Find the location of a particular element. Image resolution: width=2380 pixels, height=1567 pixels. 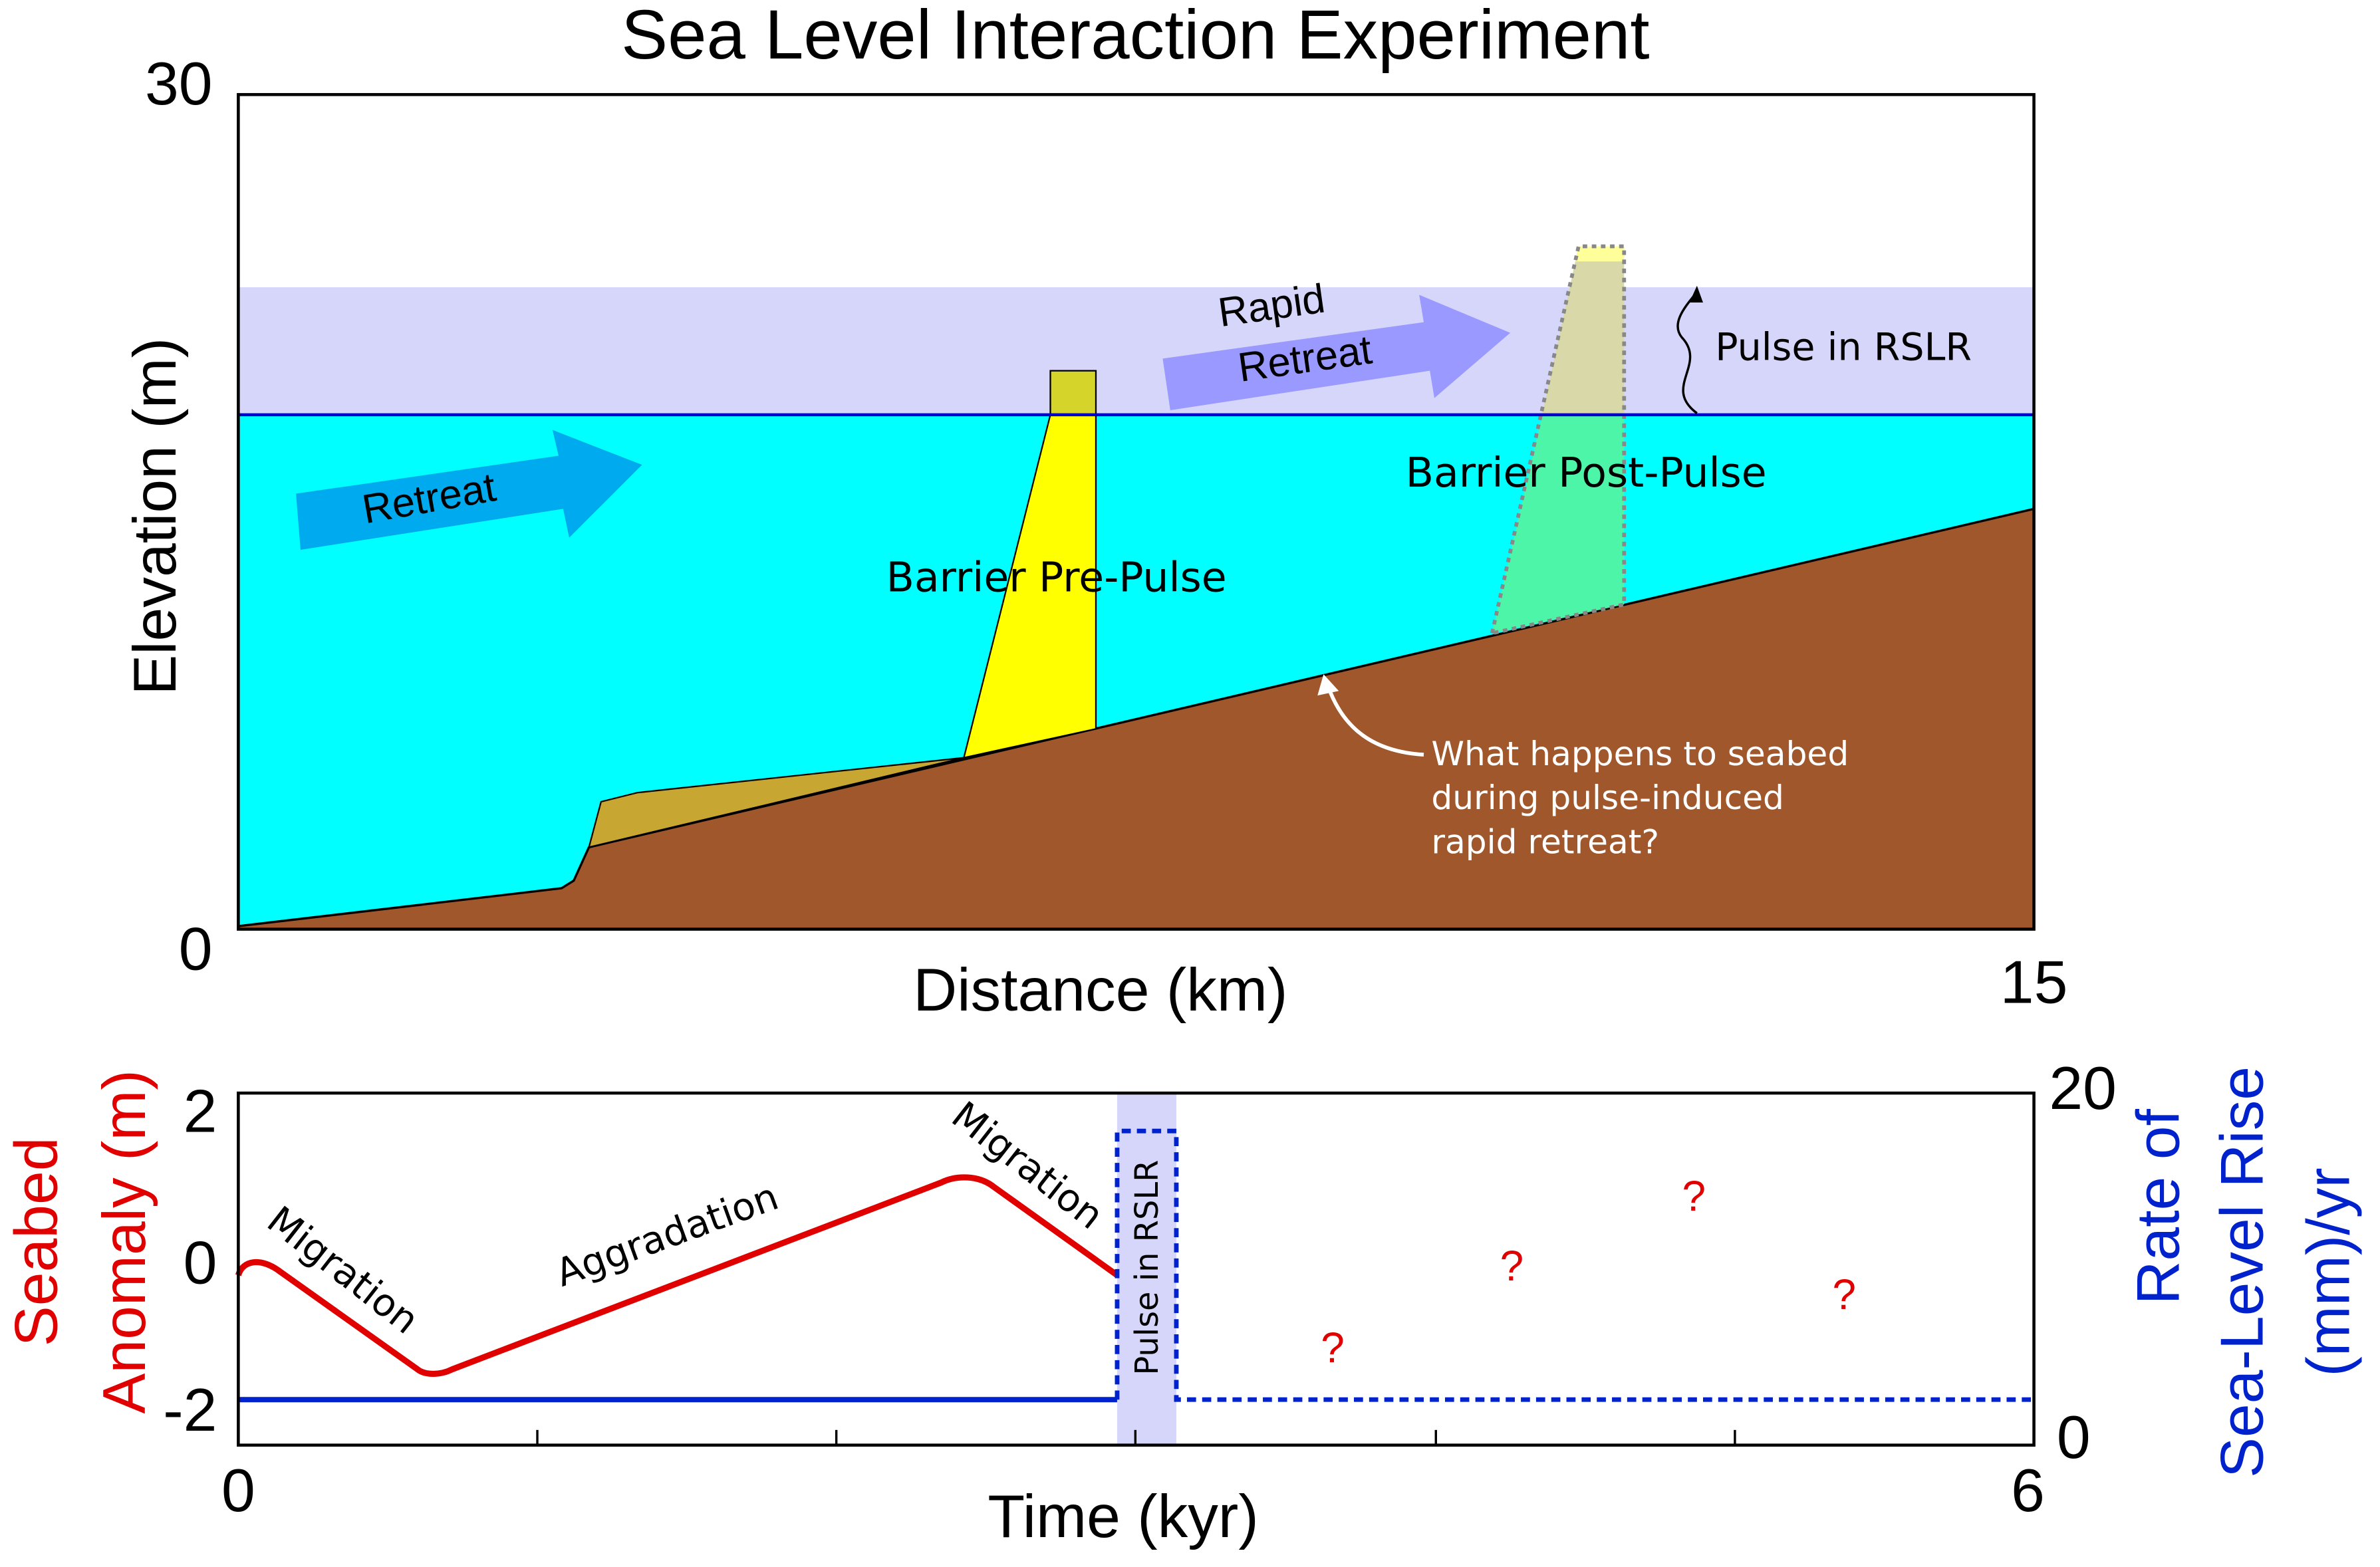

left-axis-label: Anomaly (m) is located at coordinates (124, 1241).